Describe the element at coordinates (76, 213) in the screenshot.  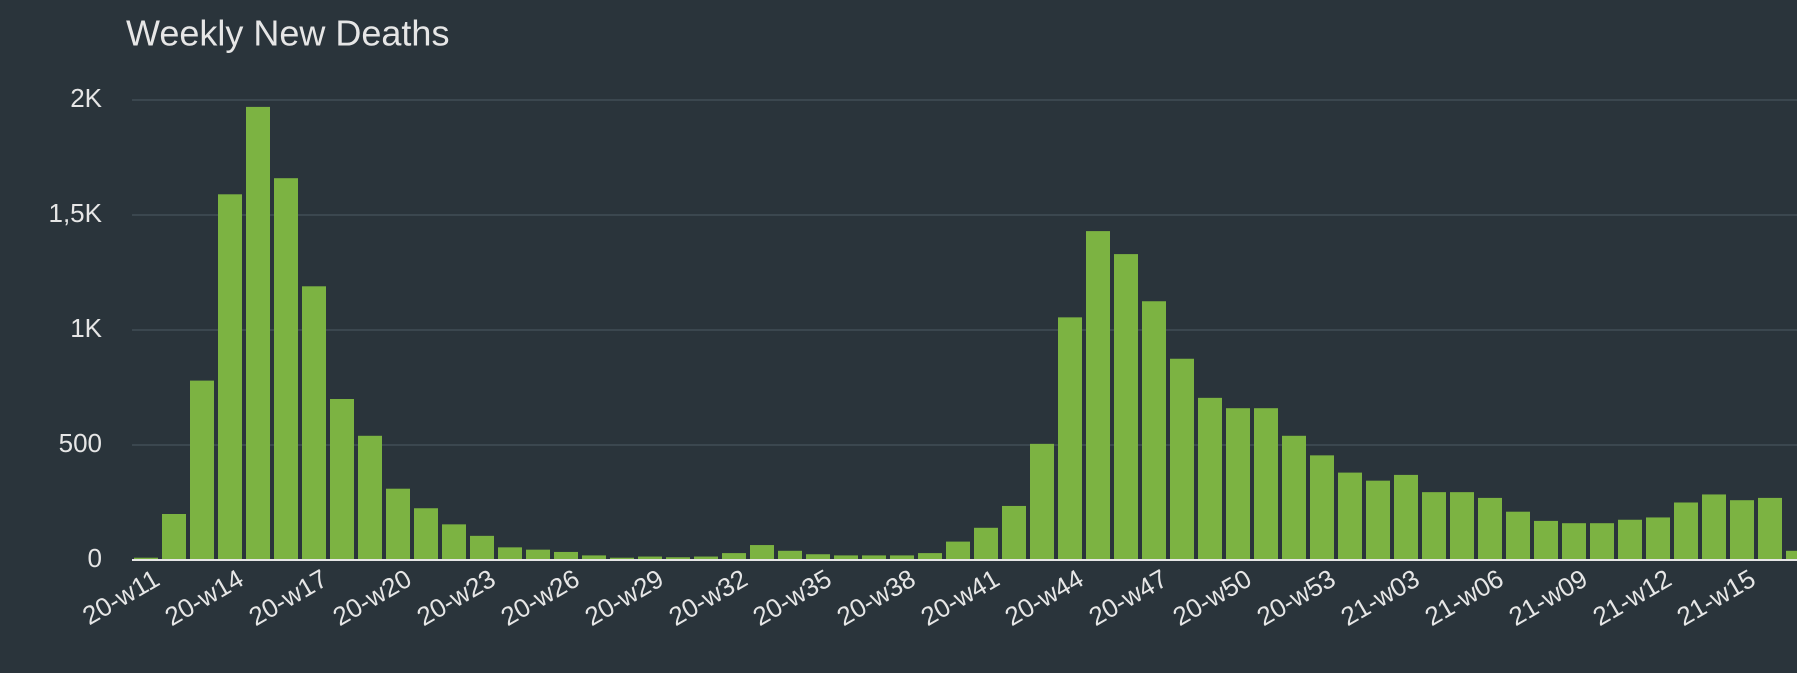
I see `y-tick-label: 1,5K` at that location.